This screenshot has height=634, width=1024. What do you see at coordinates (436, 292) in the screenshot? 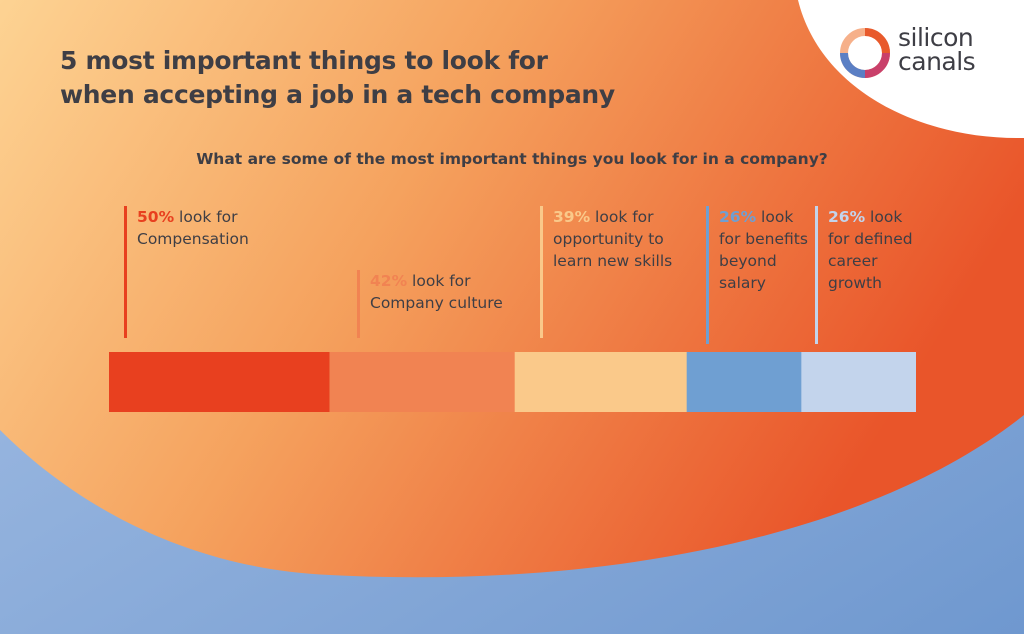
I see `segment-text: look for Company culture` at bounding box center [436, 292].